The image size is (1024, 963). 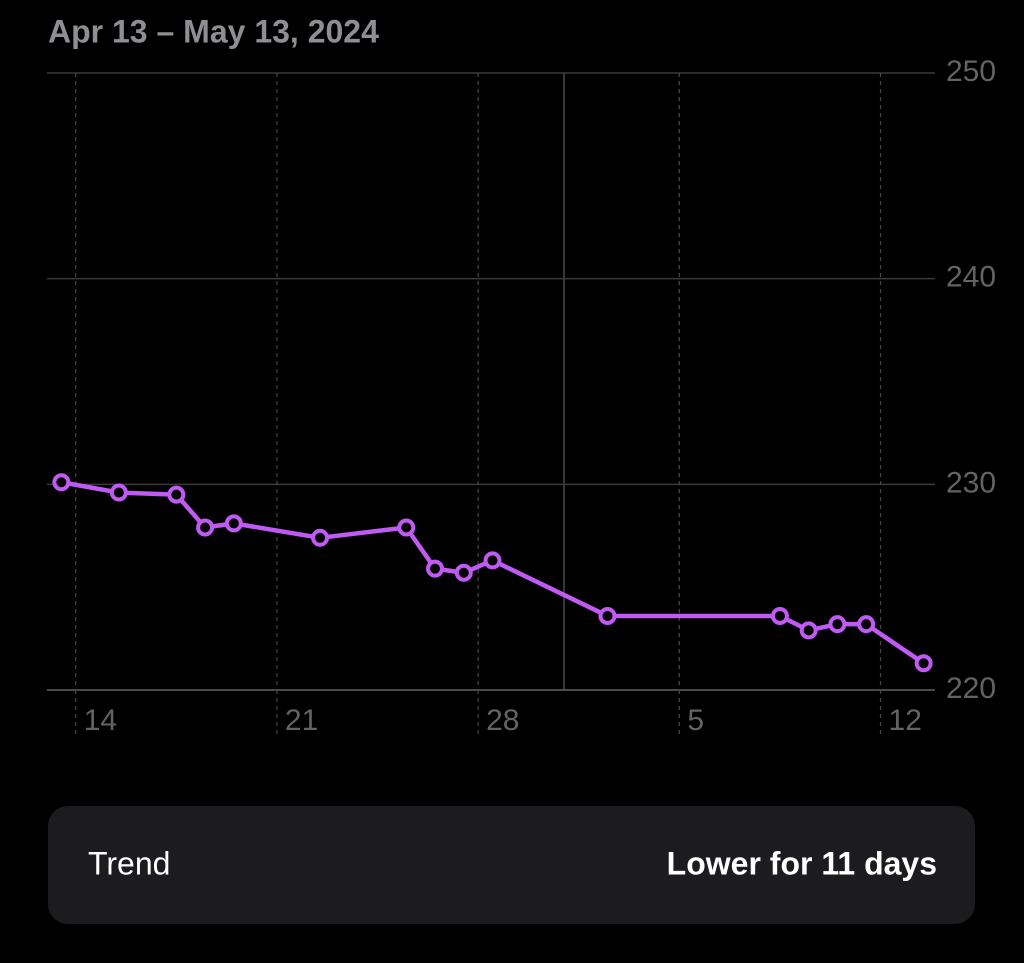 What do you see at coordinates (971, 688) in the screenshot?
I see `y-tick-label: 220` at bounding box center [971, 688].